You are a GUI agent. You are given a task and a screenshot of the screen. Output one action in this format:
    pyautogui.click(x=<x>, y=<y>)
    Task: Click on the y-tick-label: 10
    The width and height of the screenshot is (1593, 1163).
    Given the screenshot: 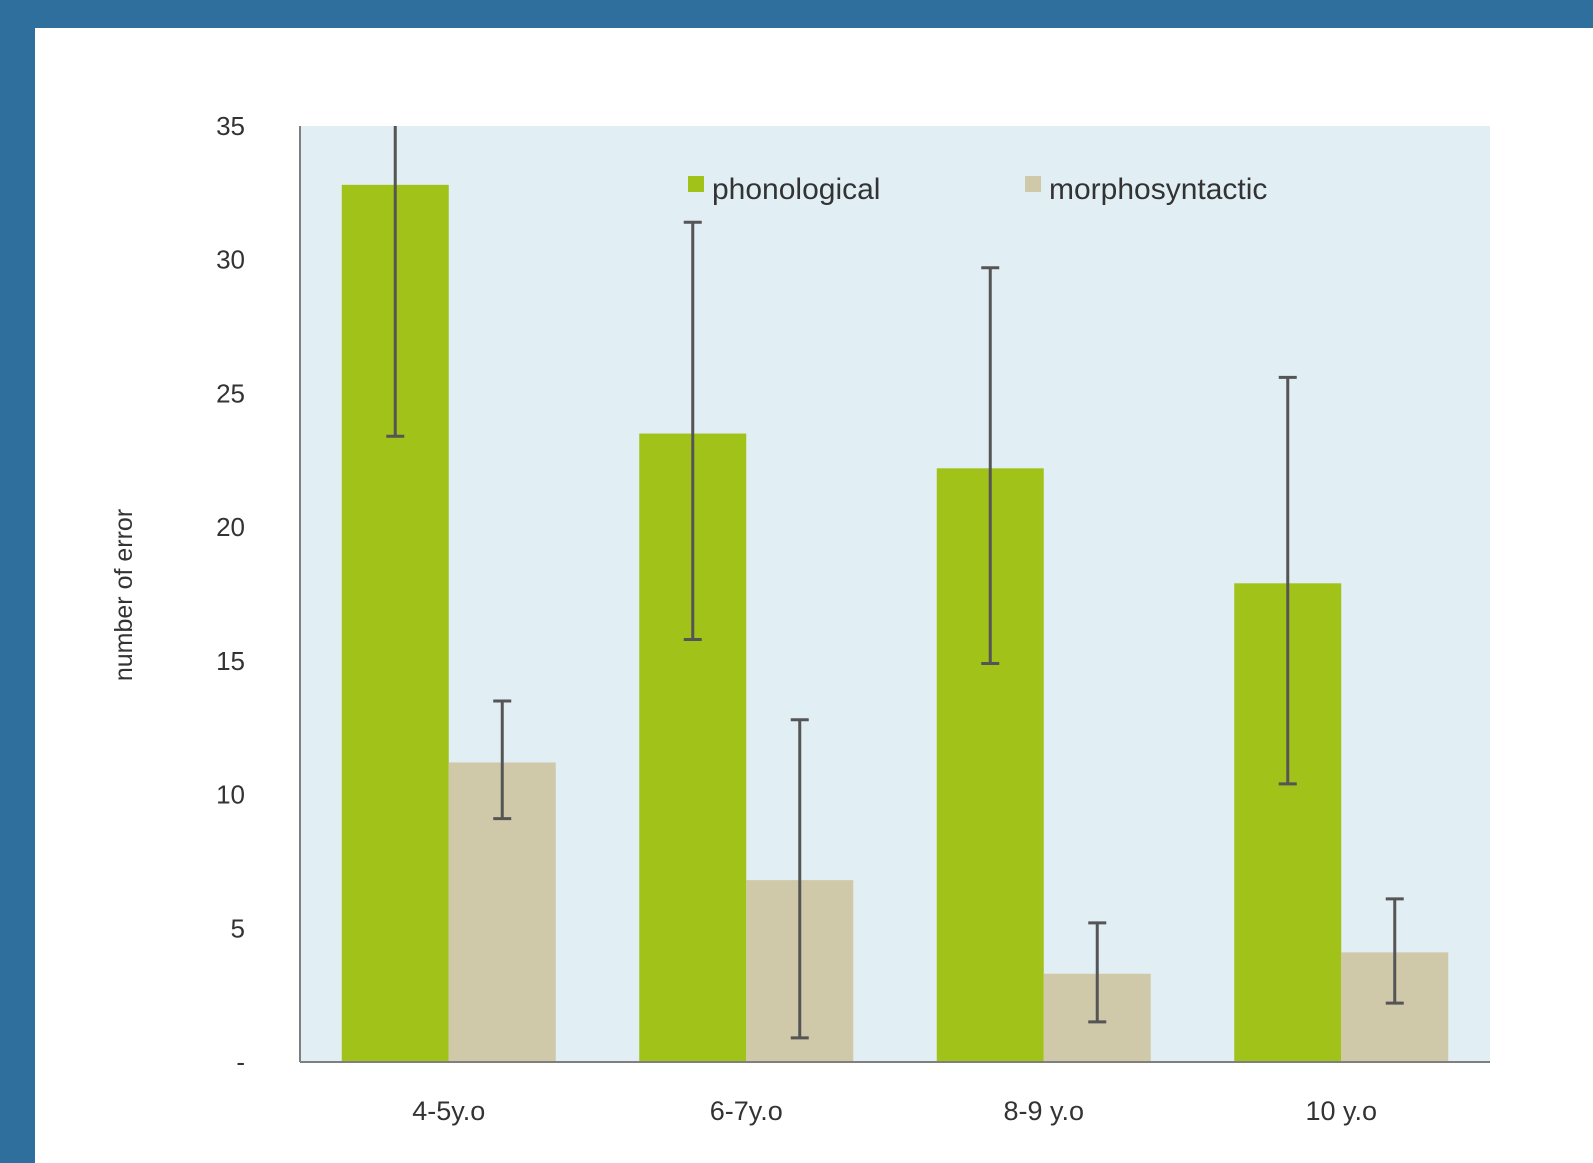 What is the action you would take?
    pyautogui.click(x=230, y=795)
    